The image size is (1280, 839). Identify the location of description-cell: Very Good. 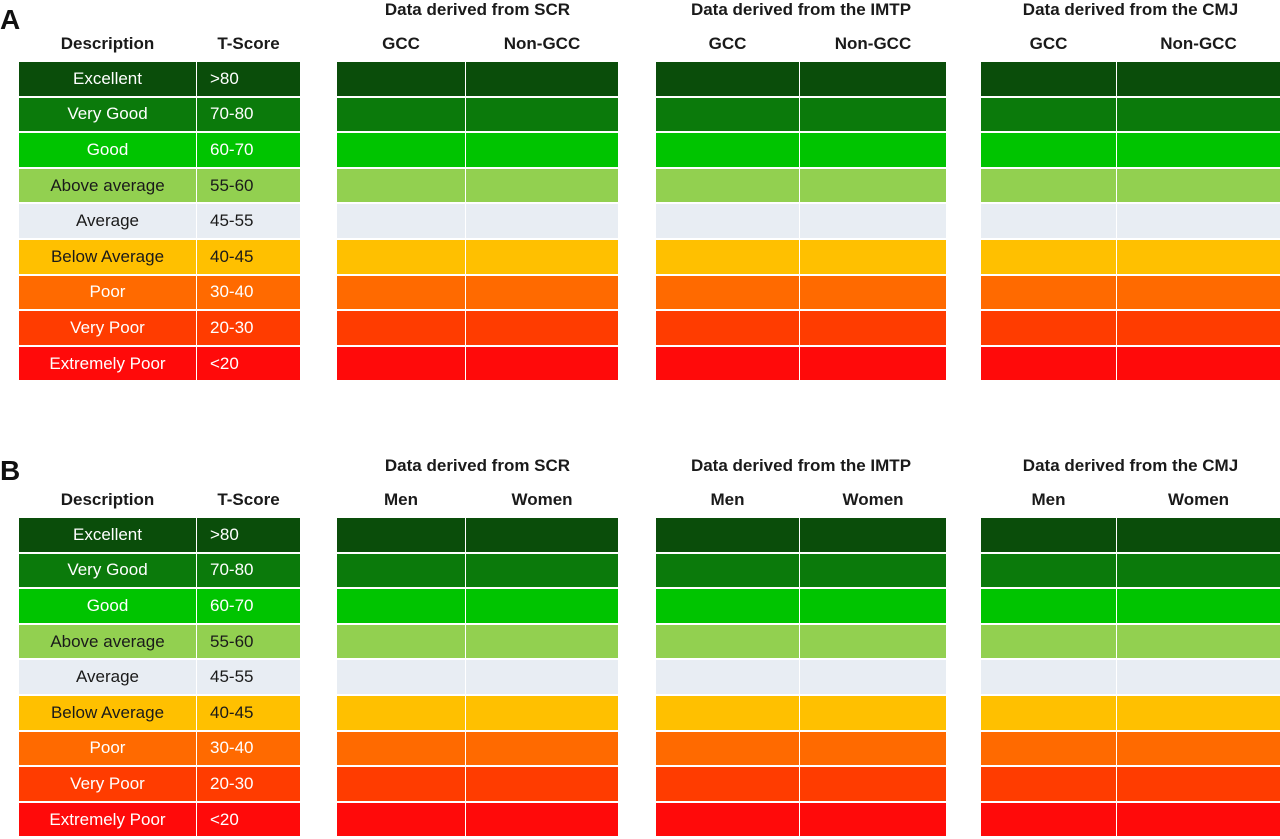
(107, 570).